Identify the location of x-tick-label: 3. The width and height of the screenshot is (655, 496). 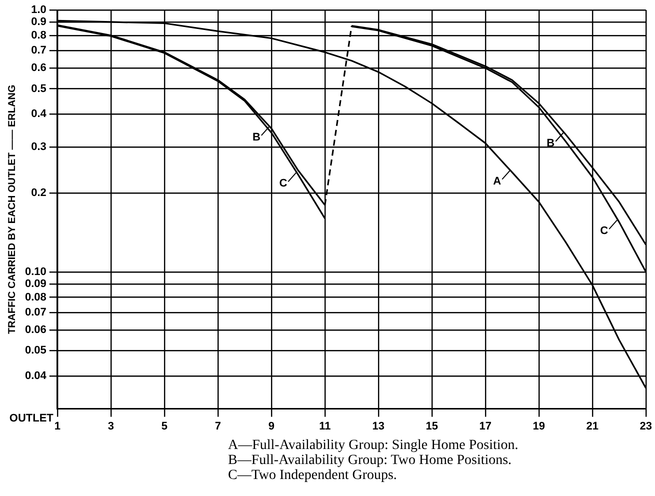
(111, 426).